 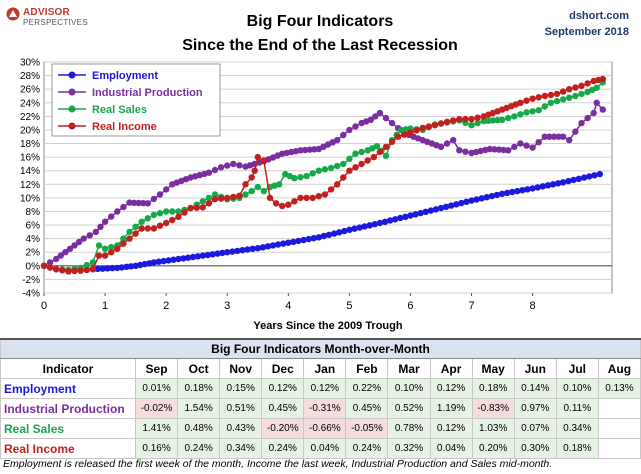 What do you see at coordinates (156, 448) in the screenshot?
I see `value-cell: 0.16%` at bounding box center [156, 448].